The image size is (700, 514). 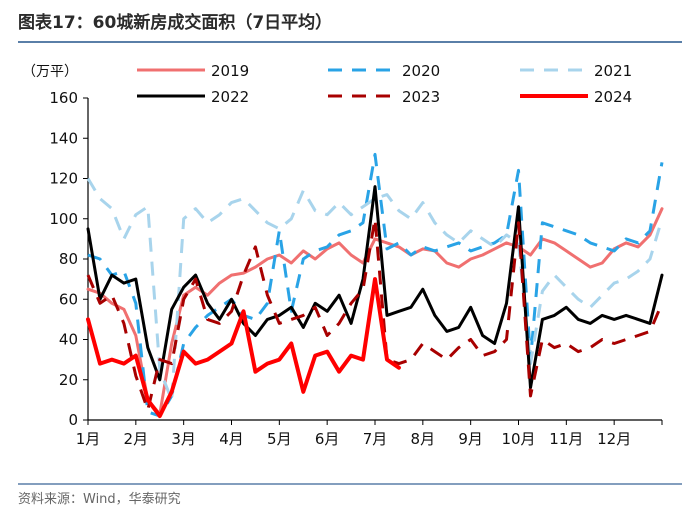 What do you see at coordinates (375, 439) in the screenshot?
I see `x-tick-label: 7月` at bounding box center [375, 439].